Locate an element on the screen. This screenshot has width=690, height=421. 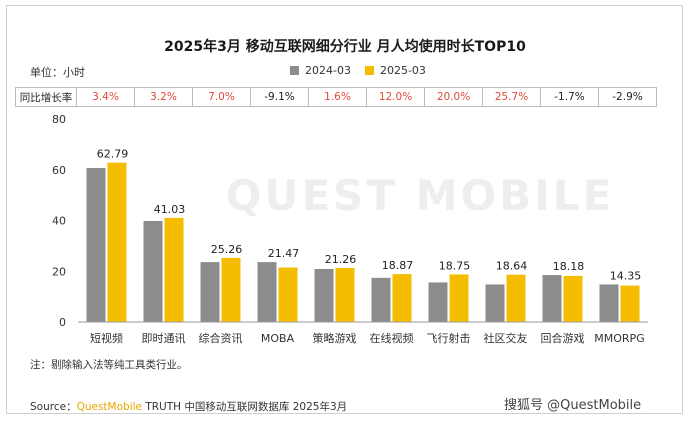
data-label: 41.03 is located at coordinates (170, 209).